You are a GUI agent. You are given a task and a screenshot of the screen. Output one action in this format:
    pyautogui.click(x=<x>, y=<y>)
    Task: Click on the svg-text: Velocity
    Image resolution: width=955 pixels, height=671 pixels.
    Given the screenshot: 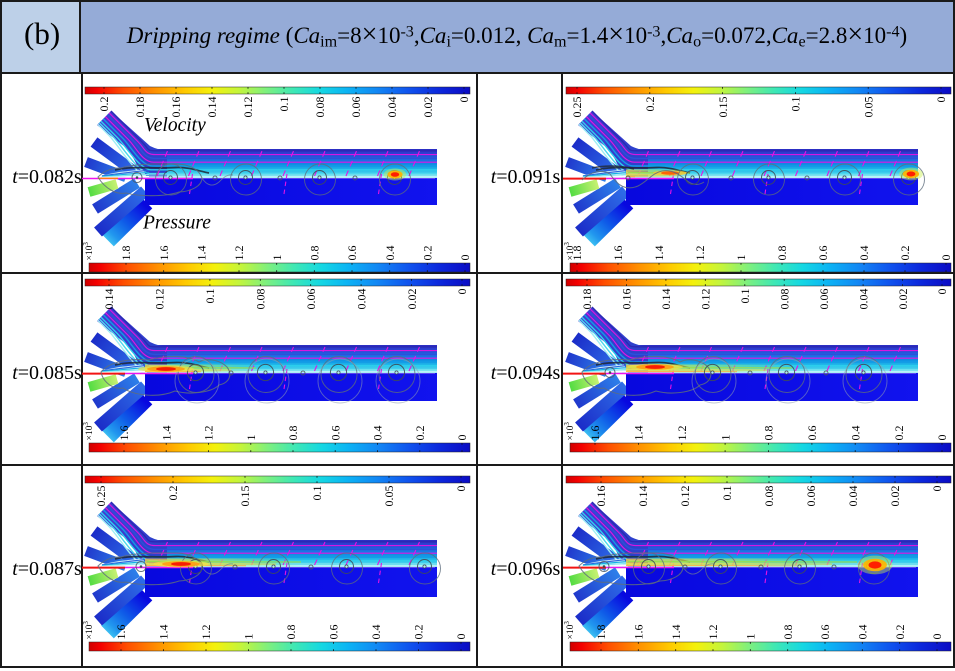 What is the action you would take?
    pyautogui.click(x=175, y=125)
    